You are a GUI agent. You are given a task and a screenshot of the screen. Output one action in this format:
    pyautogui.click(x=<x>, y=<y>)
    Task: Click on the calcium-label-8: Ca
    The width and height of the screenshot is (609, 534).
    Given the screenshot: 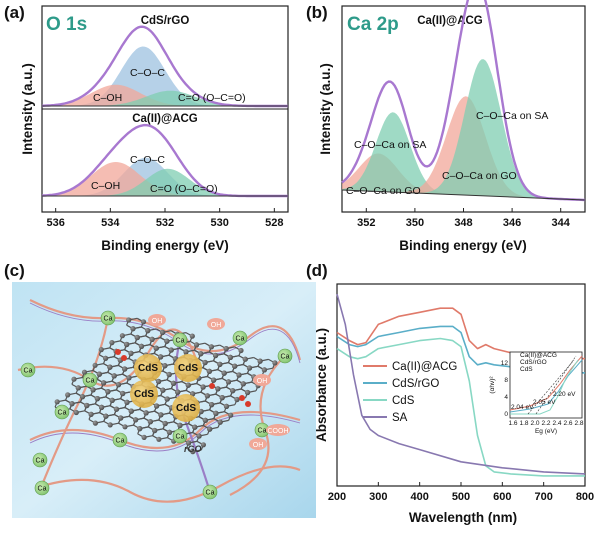 What is the action you would take?
    pyautogui.click(x=40, y=461)
    